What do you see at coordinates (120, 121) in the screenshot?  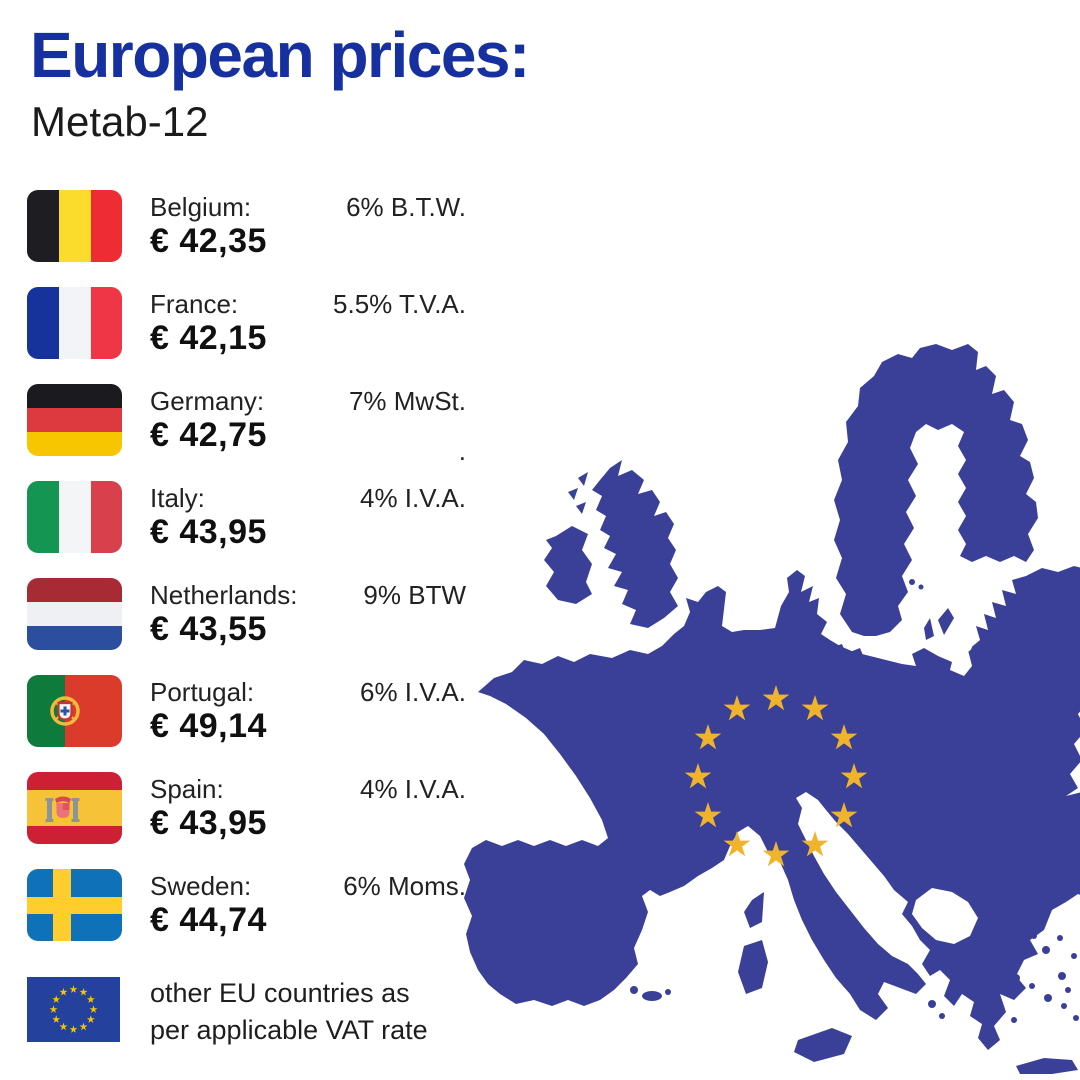 I see `product-name: Metab-12` at bounding box center [120, 121].